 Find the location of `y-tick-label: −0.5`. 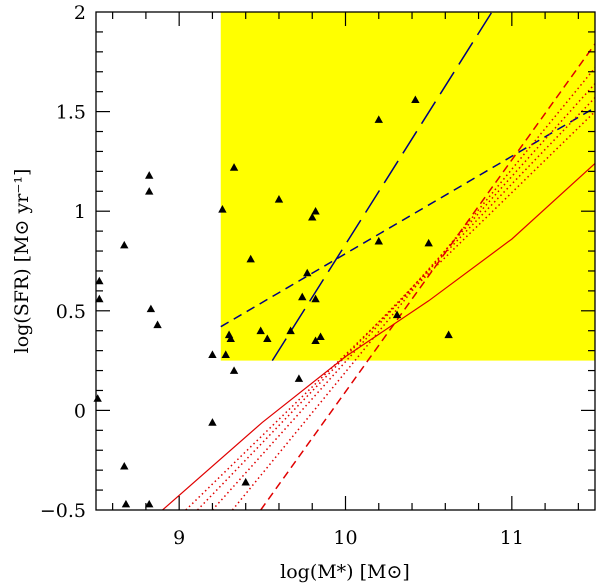

y-tick-label: −0.5 is located at coordinates (63, 511).